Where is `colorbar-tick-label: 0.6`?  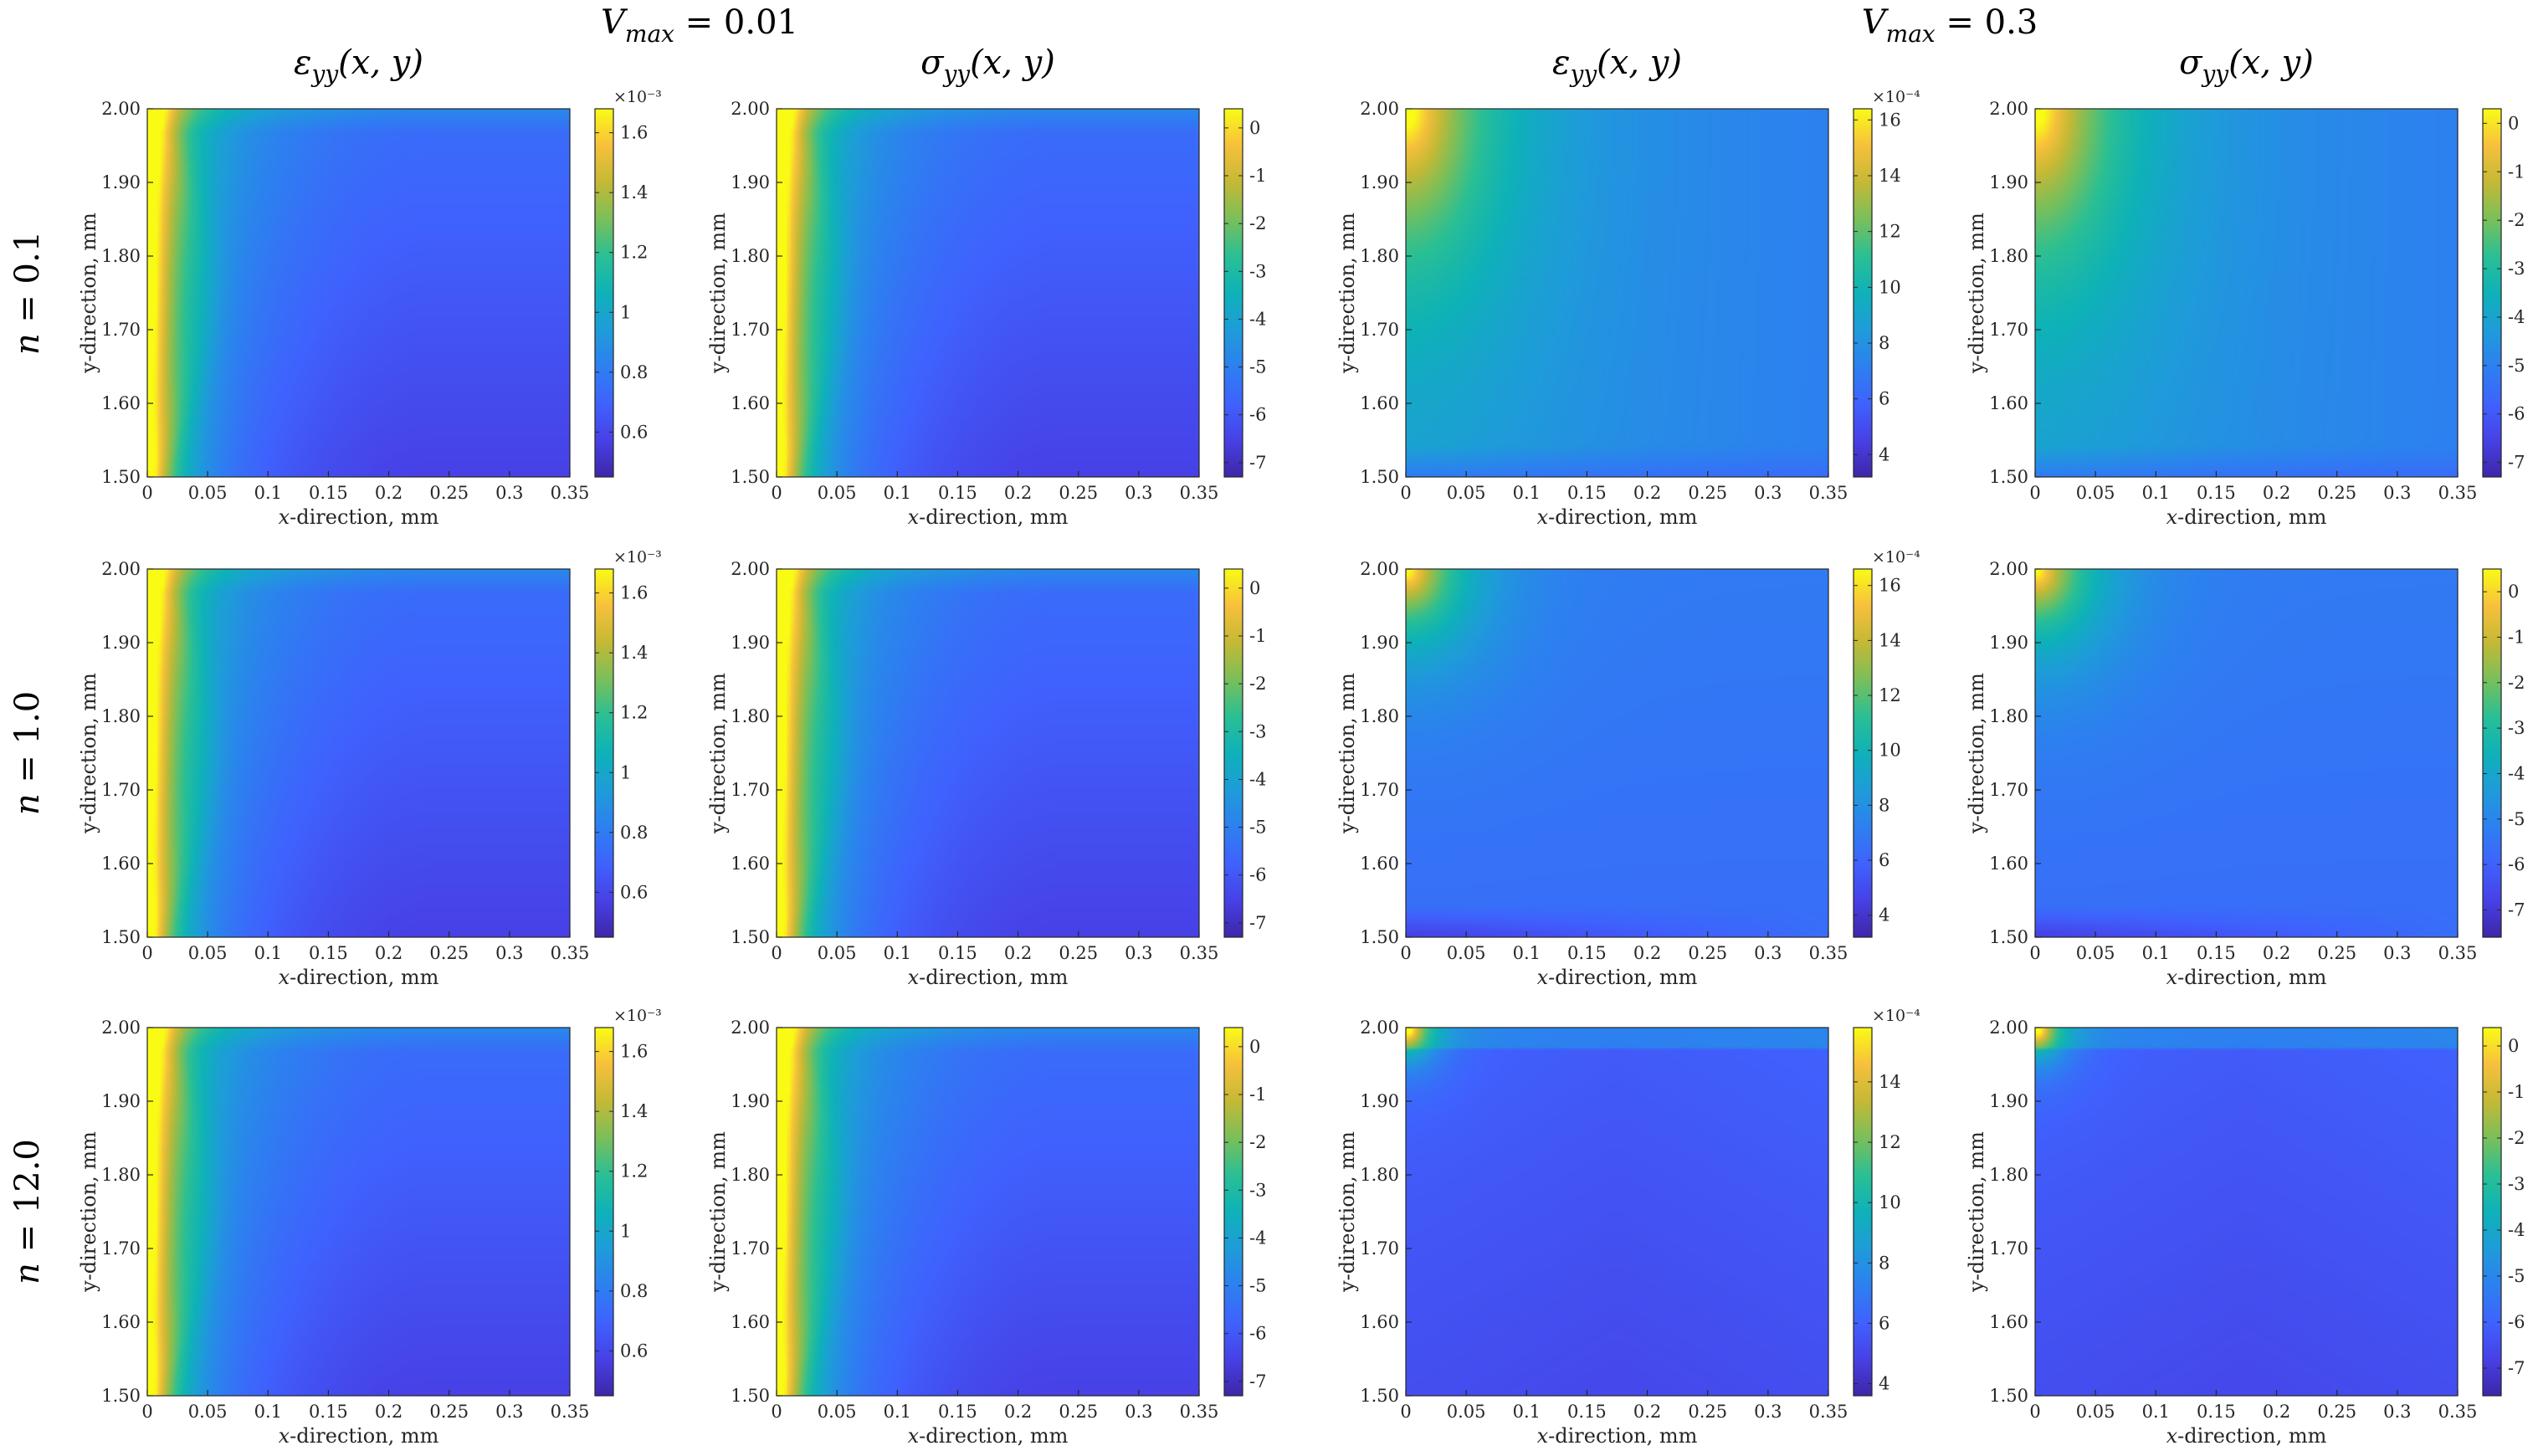 colorbar-tick-label: 0.6 is located at coordinates (634, 892).